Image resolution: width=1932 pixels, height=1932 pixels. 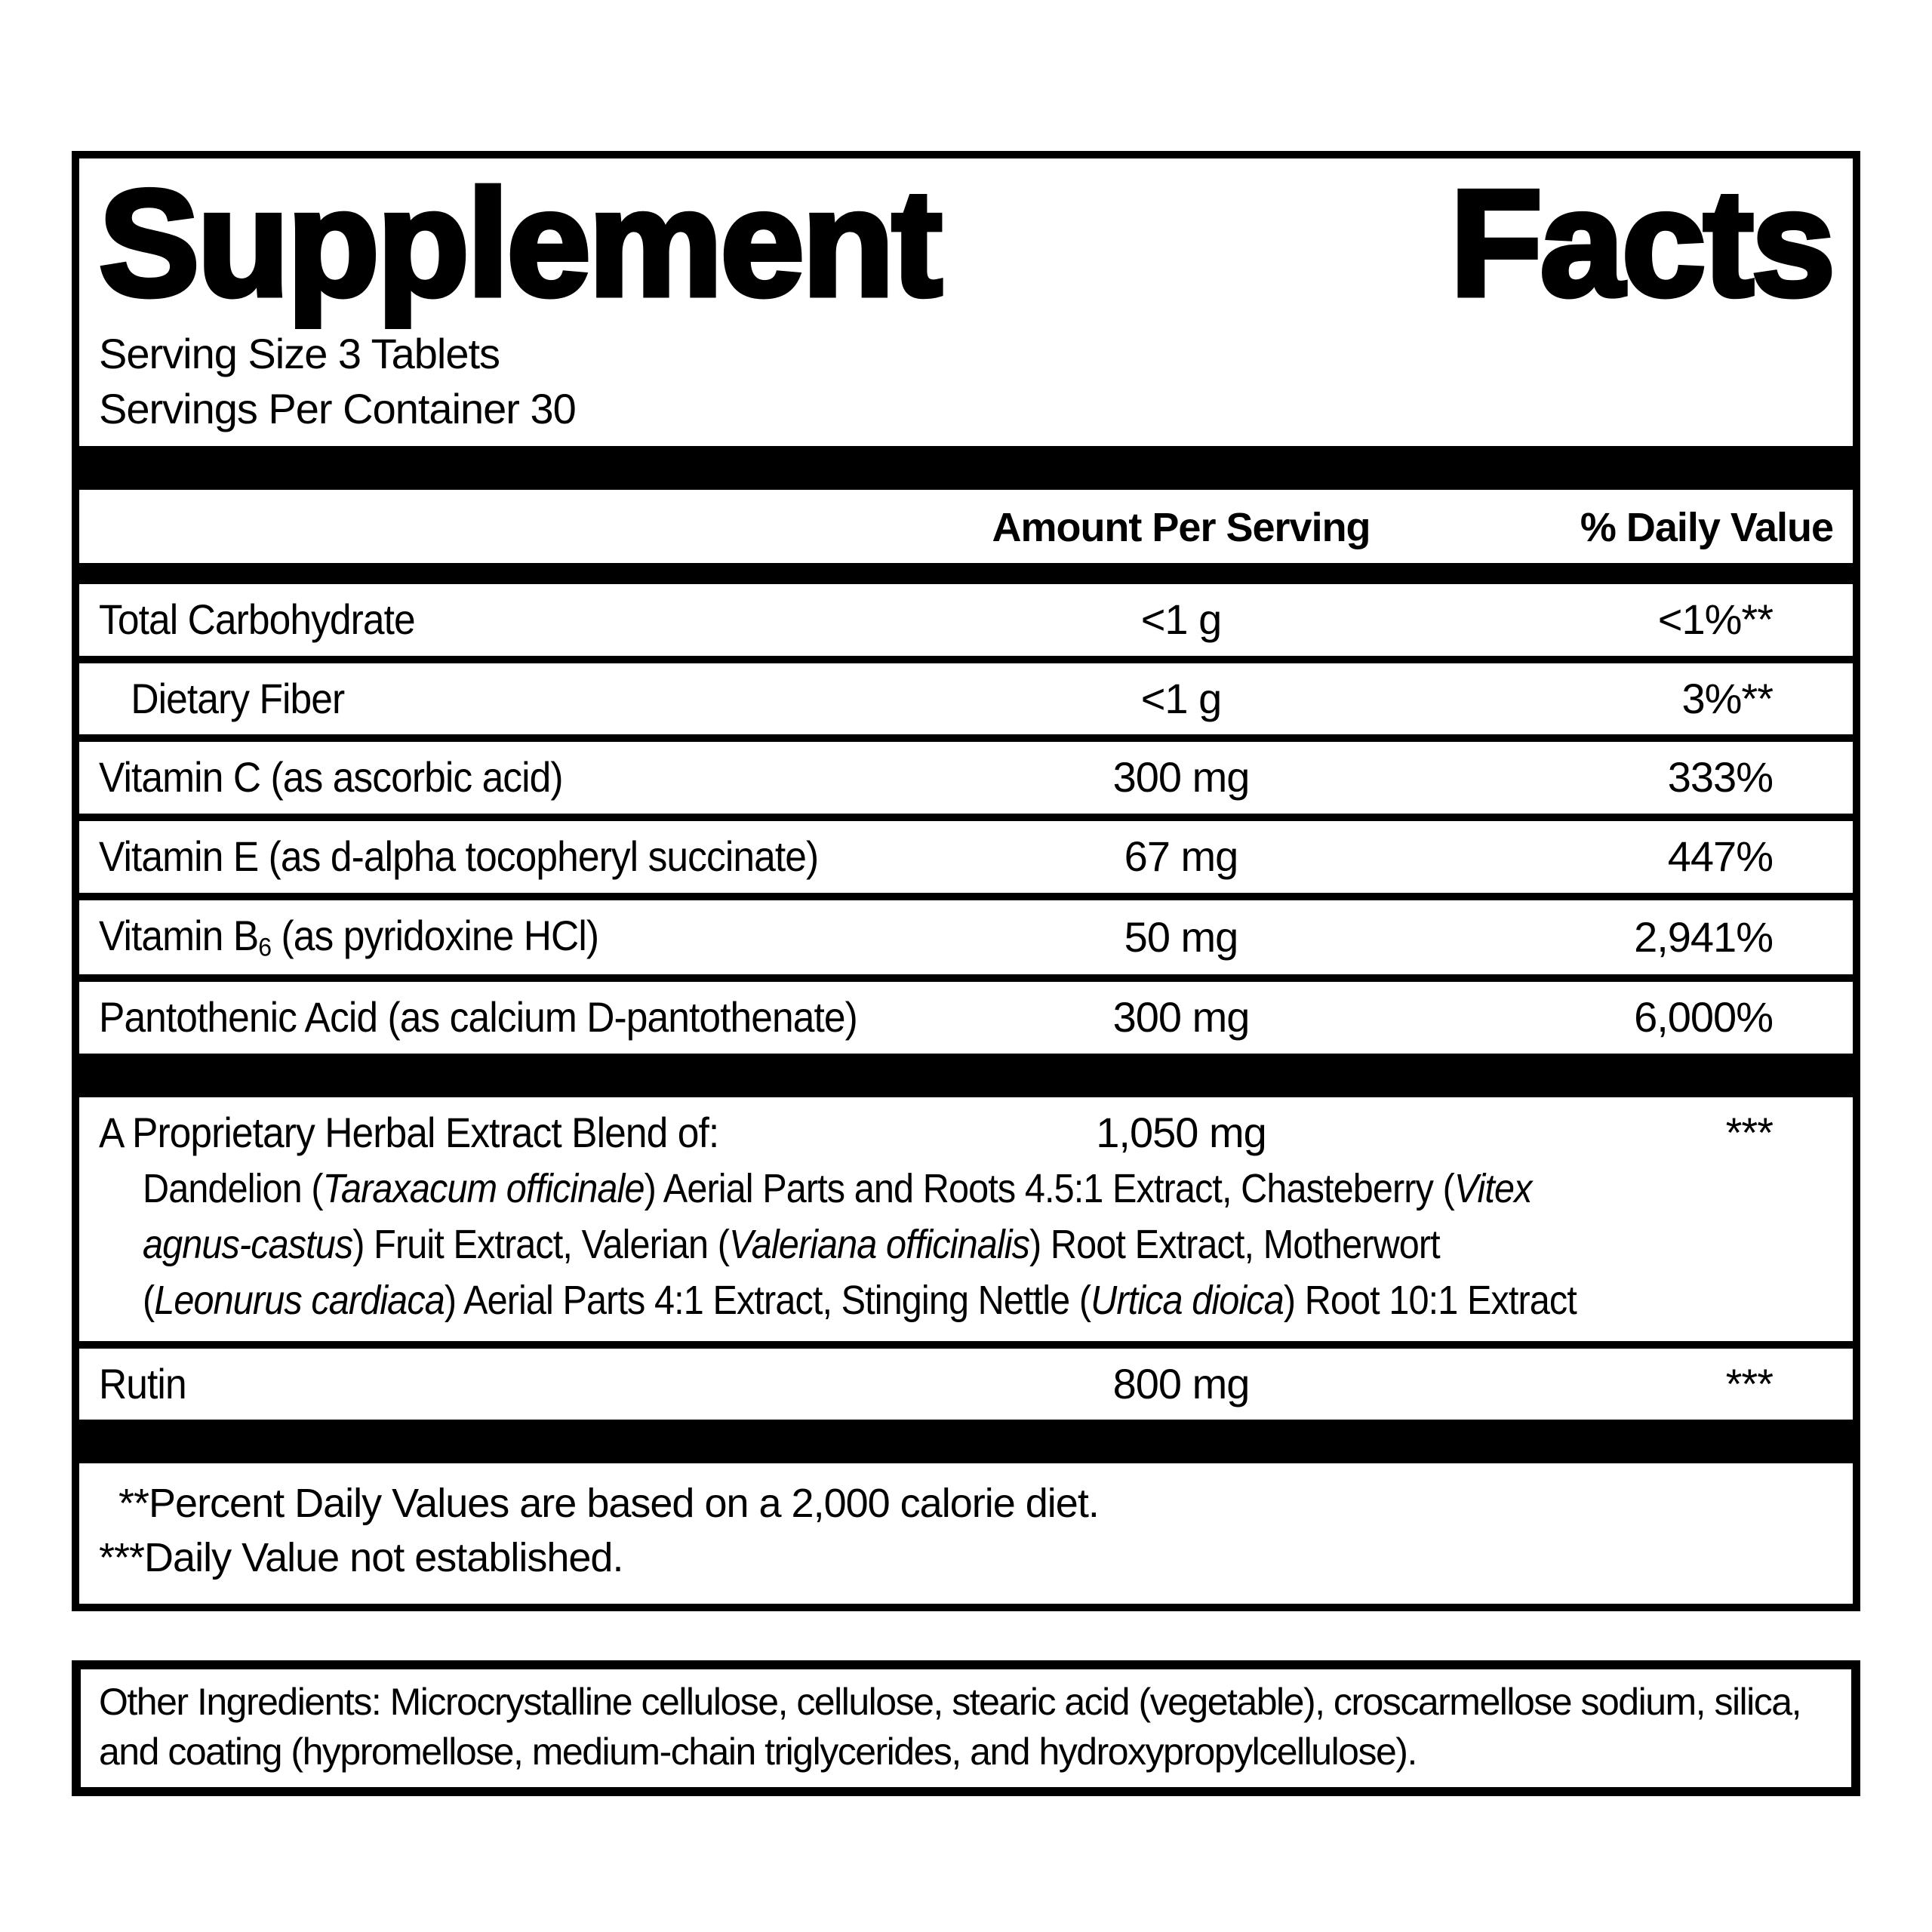 I want to click on nutrient-name: Total Carbohydrate, so click(x=257, y=619).